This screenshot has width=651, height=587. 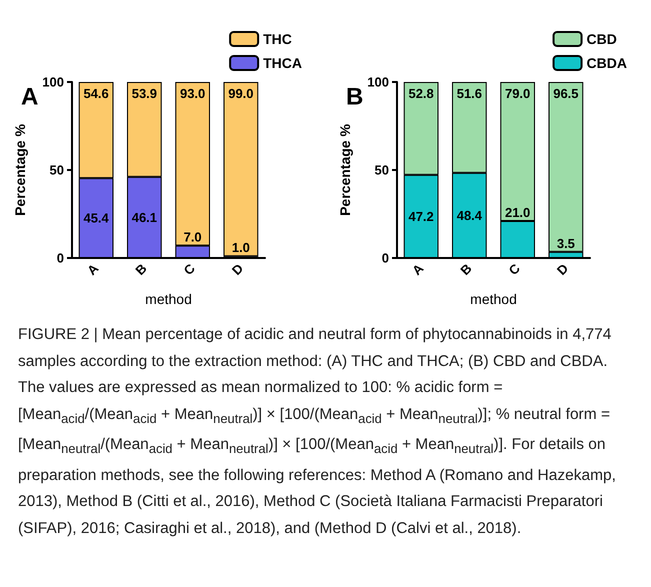 What do you see at coordinates (565, 243) in the screenshot?
I see `data-label: 3.5` at bounding box center [565, 243].